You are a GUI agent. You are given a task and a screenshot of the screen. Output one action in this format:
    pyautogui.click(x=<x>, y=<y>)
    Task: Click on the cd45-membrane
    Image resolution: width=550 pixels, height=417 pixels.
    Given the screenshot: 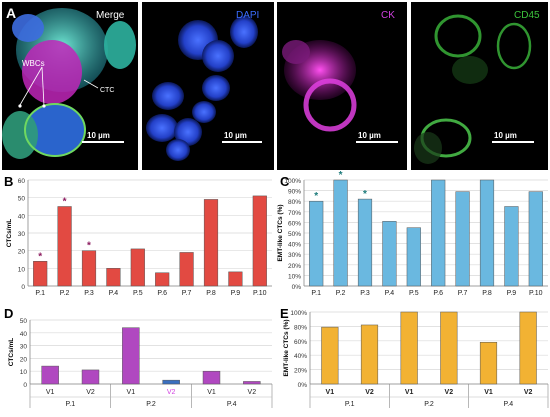 What is the action you would take?
    pyautogui.click(x=514, y=46)
    